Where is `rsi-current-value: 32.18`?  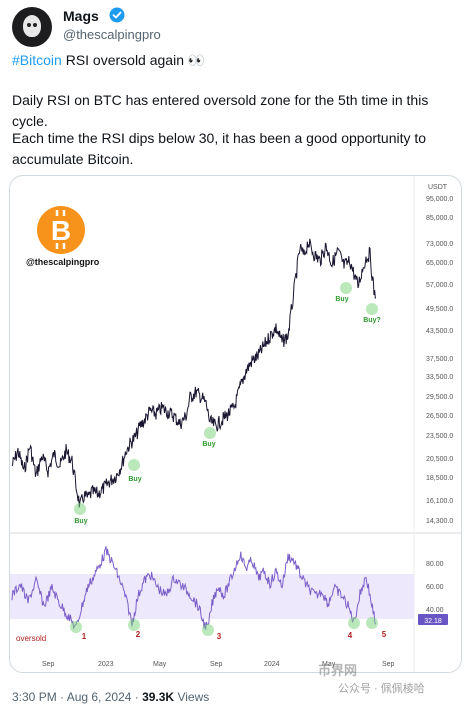 rsi-current-value: 32.18 is located at coordinates (433, 621).